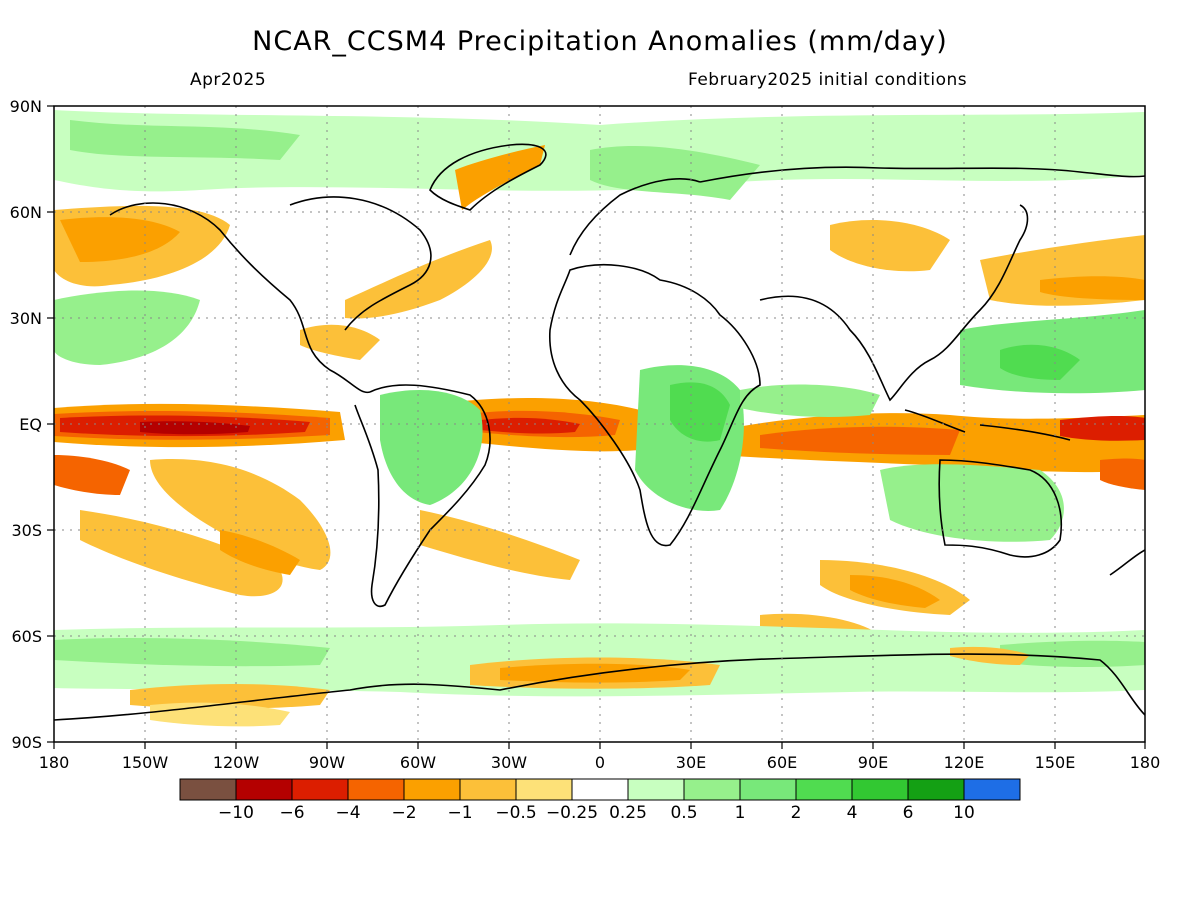 The image size is (1200, 900). What do you see at coordinates (691, 762) in the screenshot?
I see `lon-label-30e: 30E` at bounding box center [691, 762].